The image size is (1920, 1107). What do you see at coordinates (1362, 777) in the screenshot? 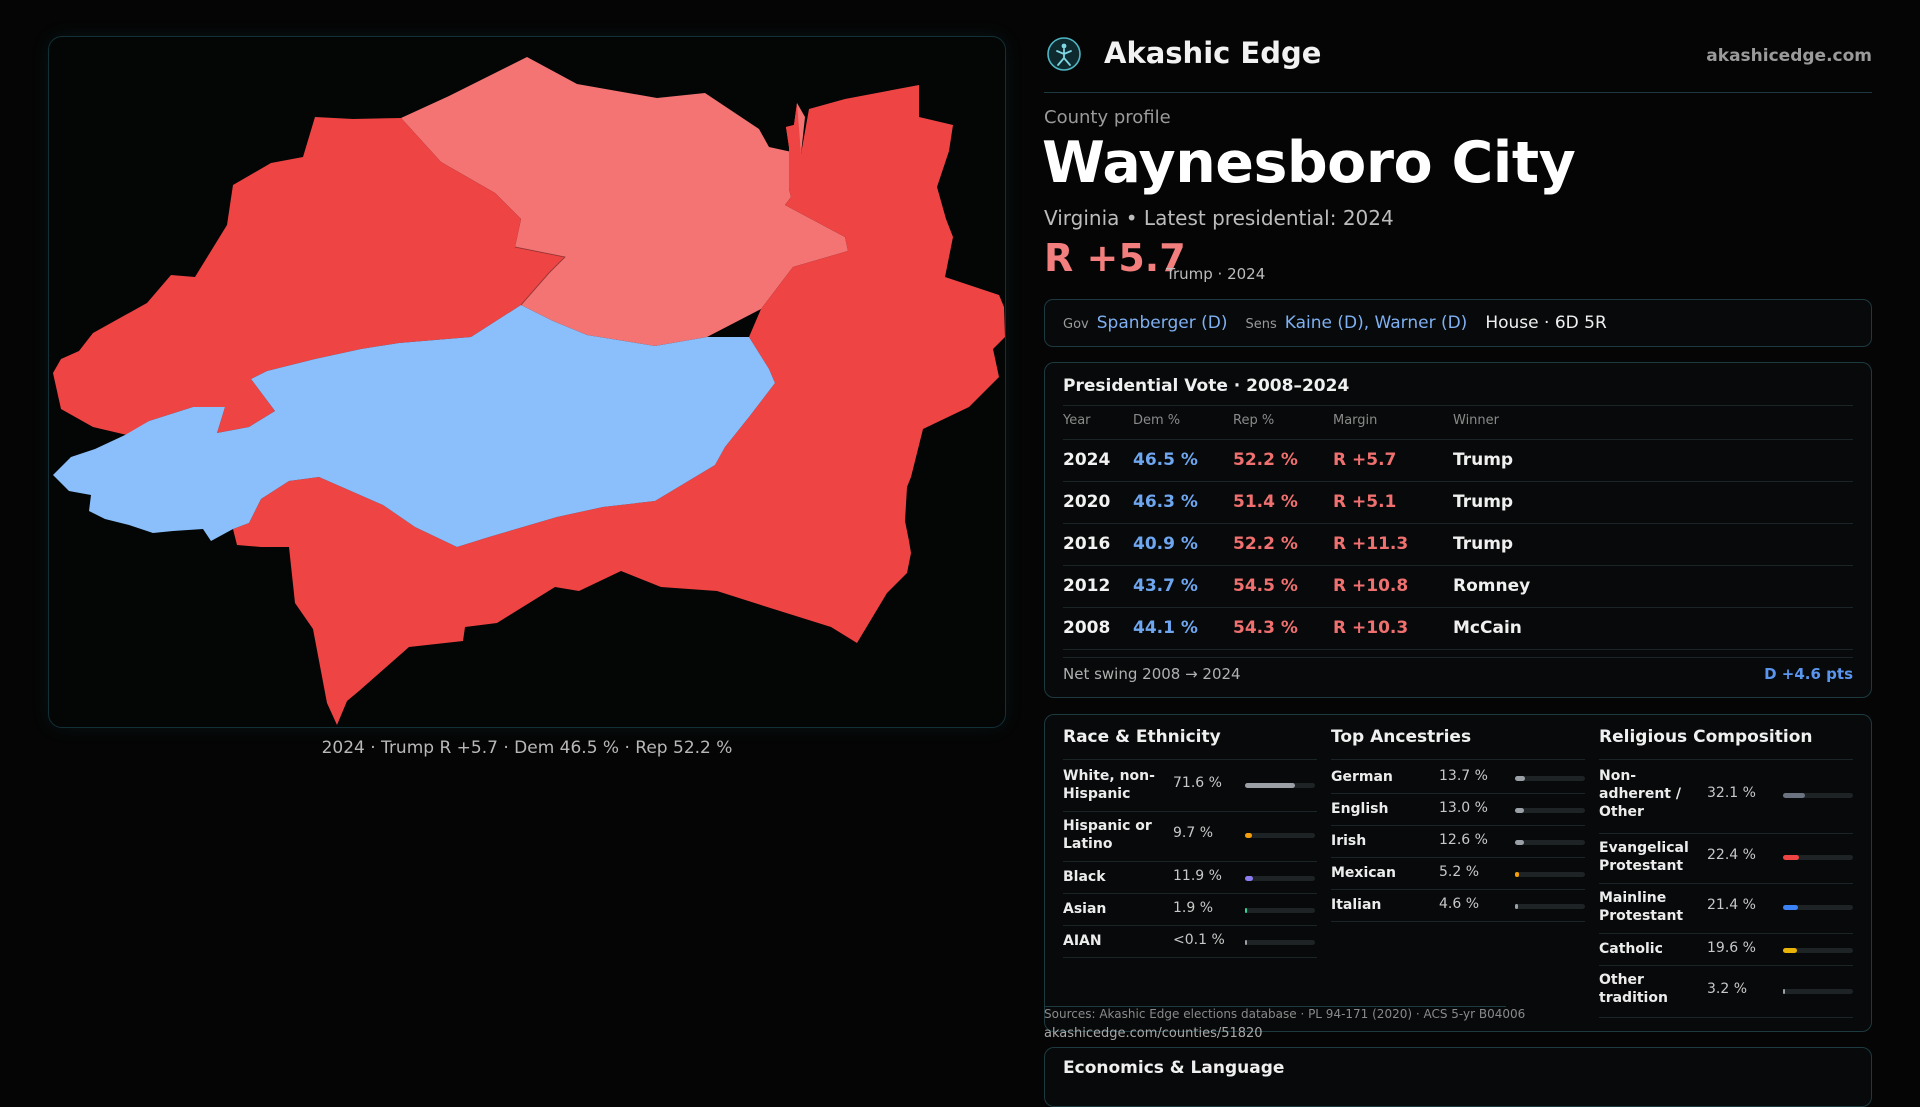
I see `item-label: German` at bounding box center [1362, 777].